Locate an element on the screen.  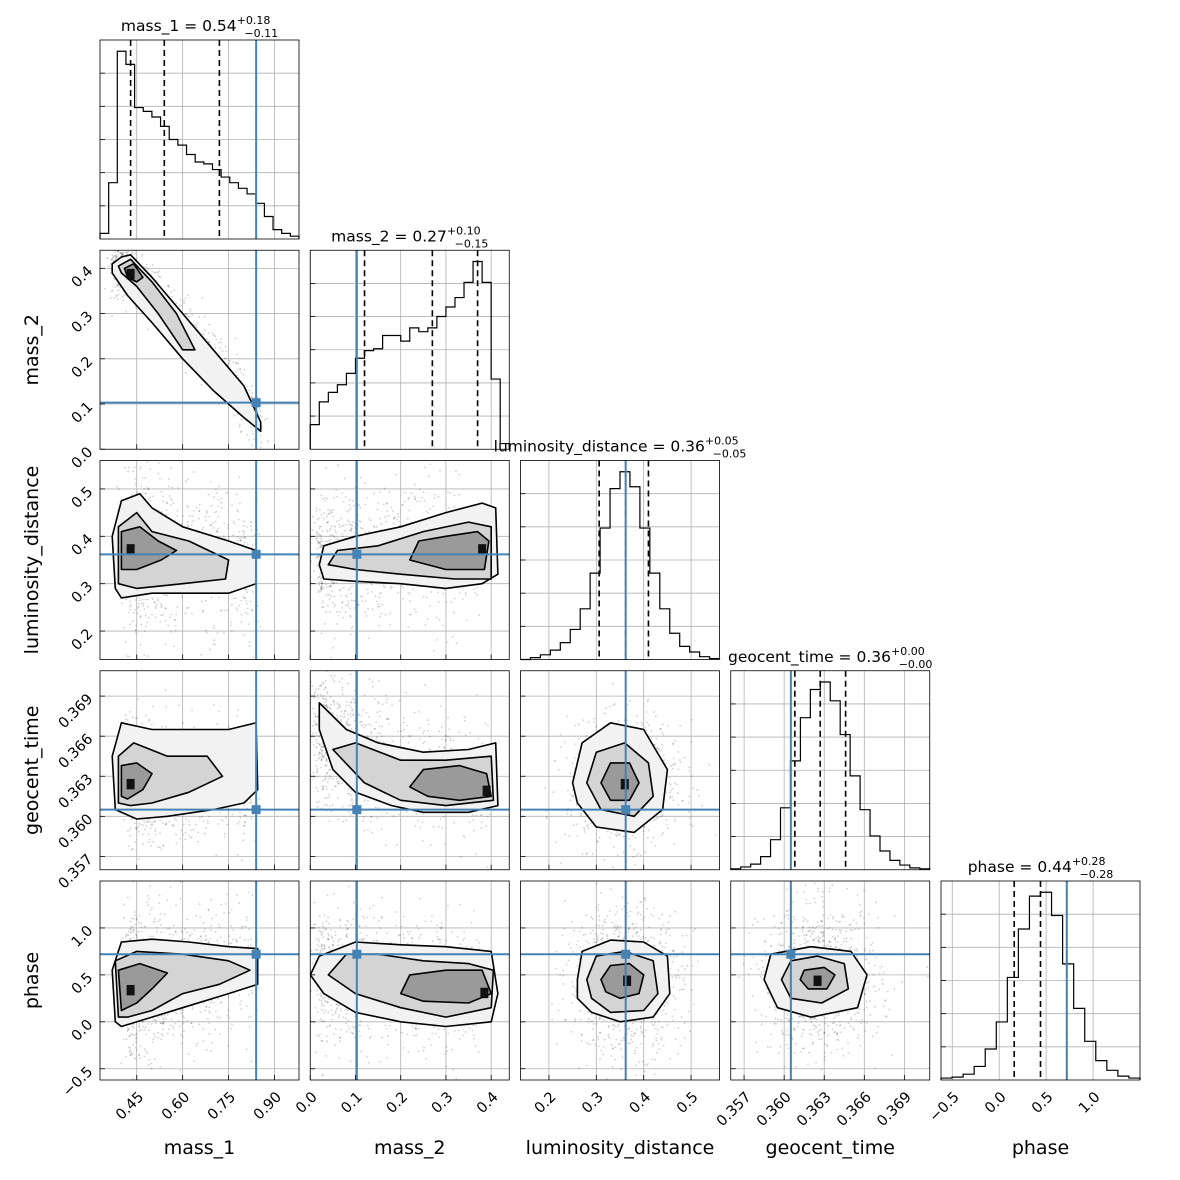
pair-panel-mass_1-phase is located at coordinates (199, 980).